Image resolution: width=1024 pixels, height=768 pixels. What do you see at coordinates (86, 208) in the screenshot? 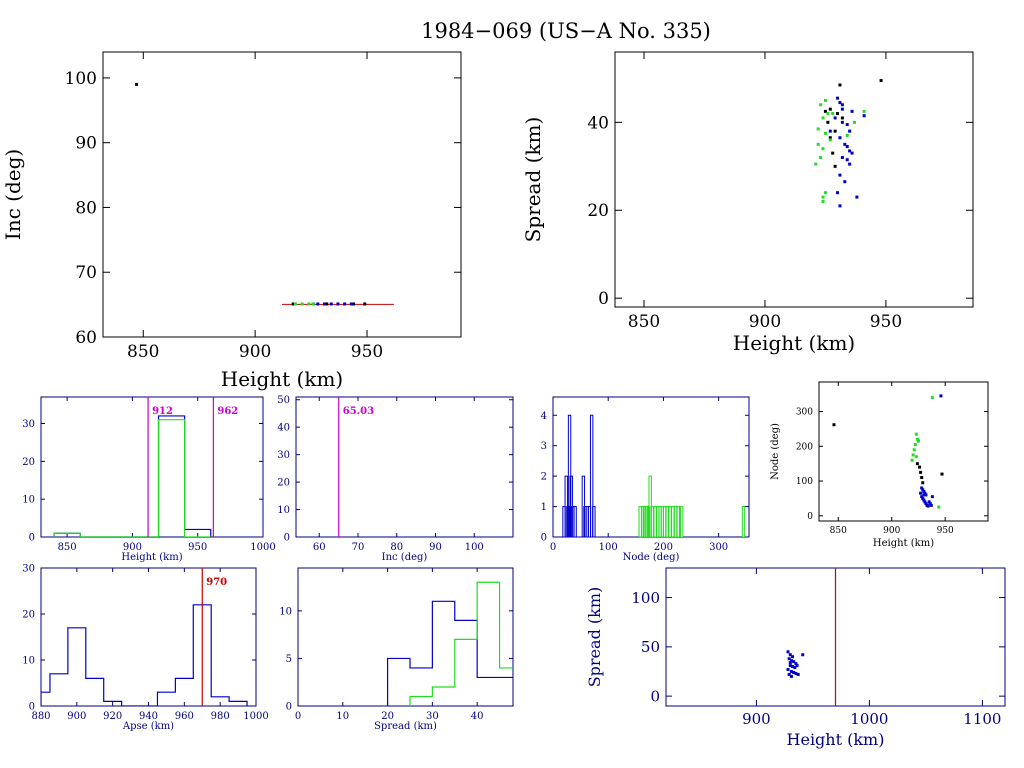
I see `y-tick-label: 80` at bounding box center [86, 208].